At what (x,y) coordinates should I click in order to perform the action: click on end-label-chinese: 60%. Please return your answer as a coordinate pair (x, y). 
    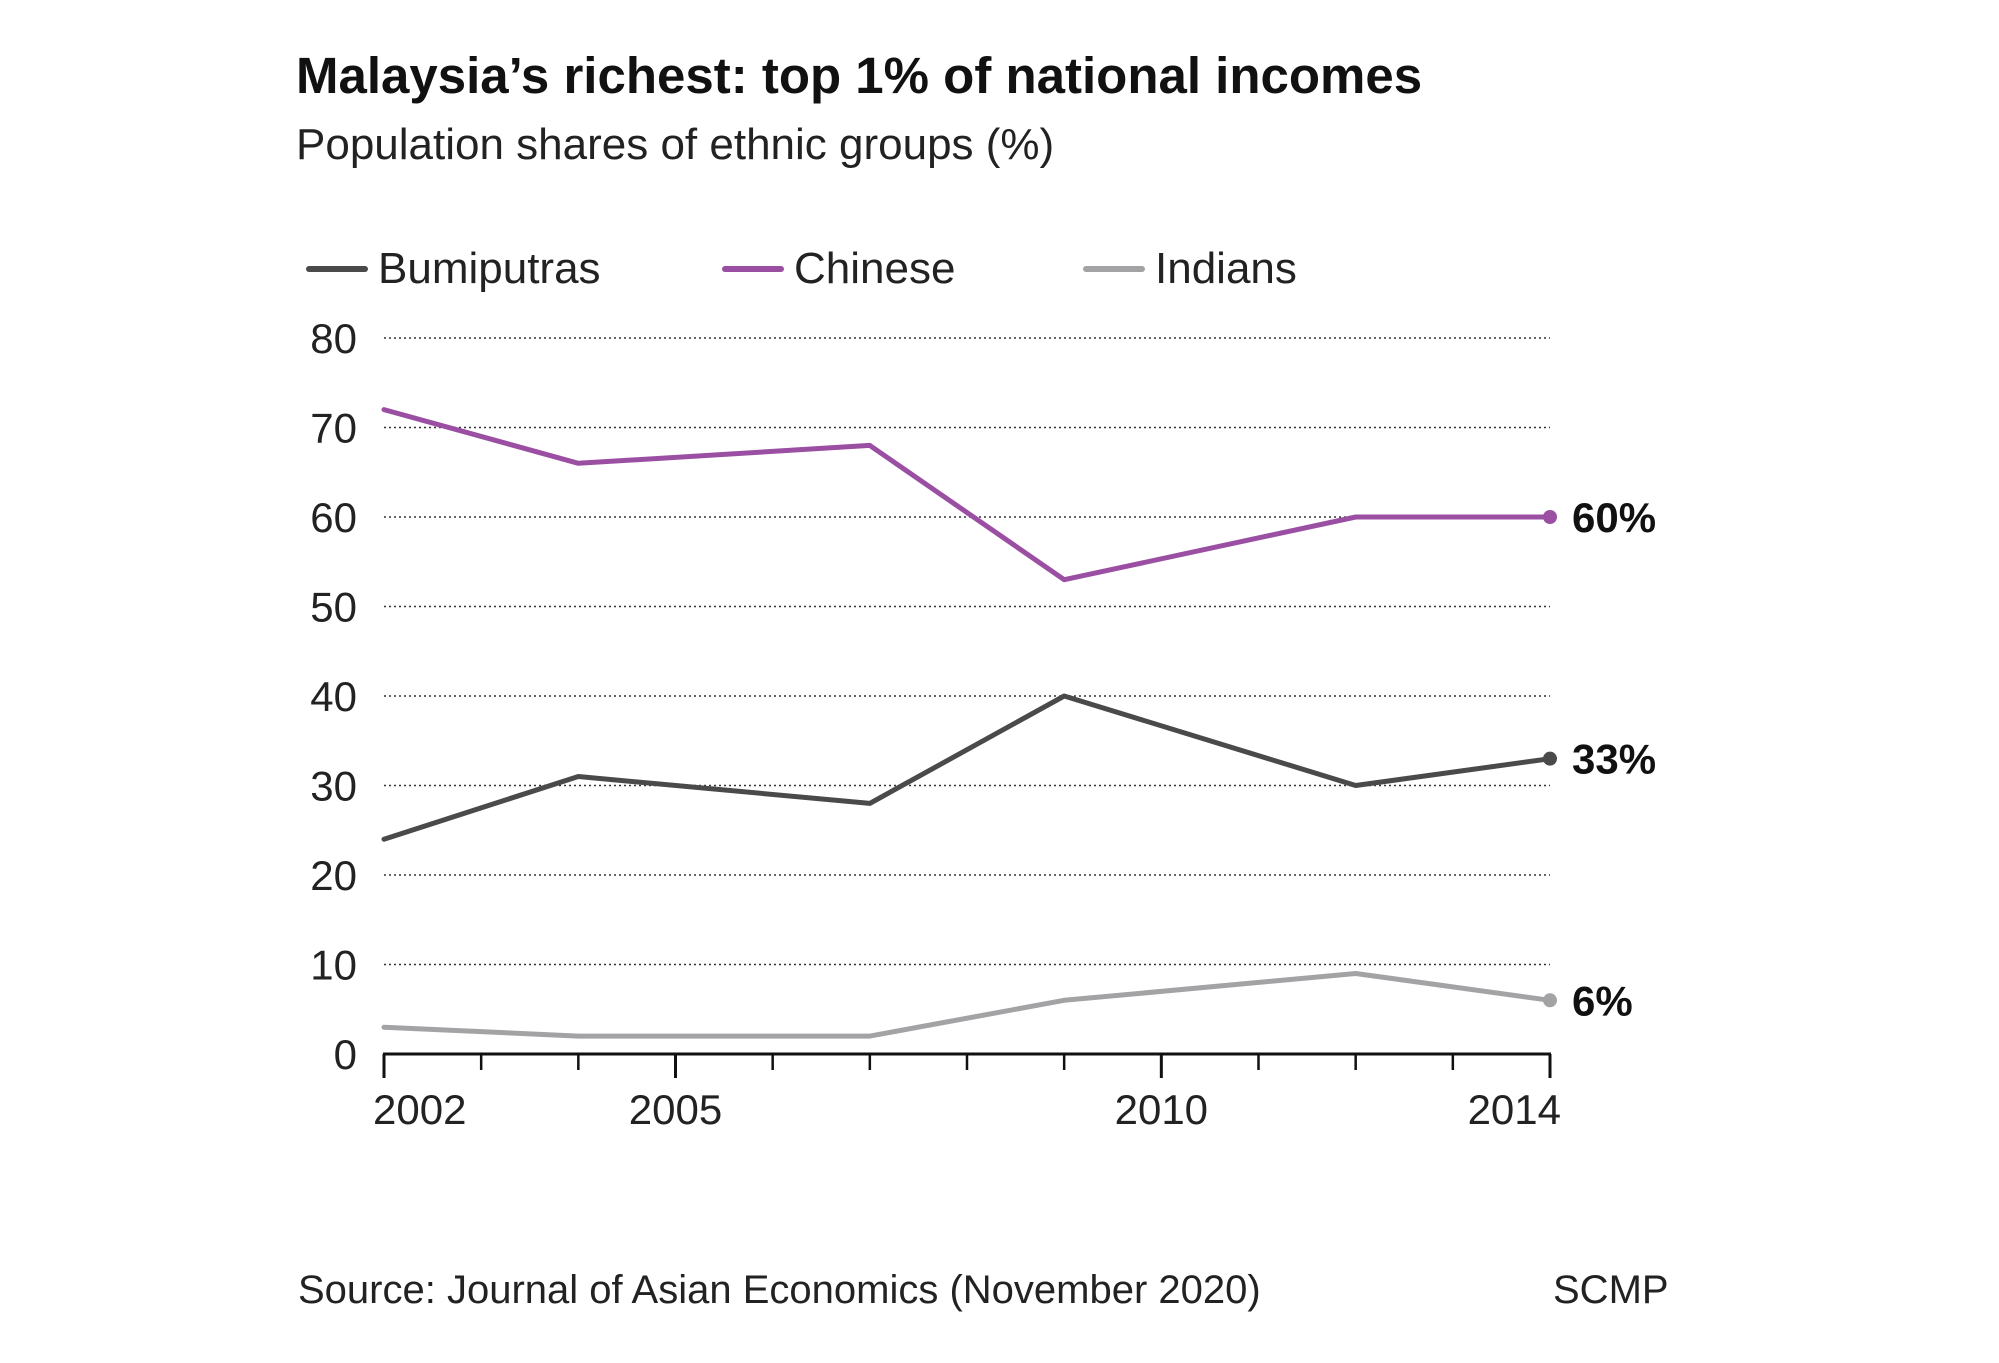
    Looking at the image, I should click on (1614, 517).